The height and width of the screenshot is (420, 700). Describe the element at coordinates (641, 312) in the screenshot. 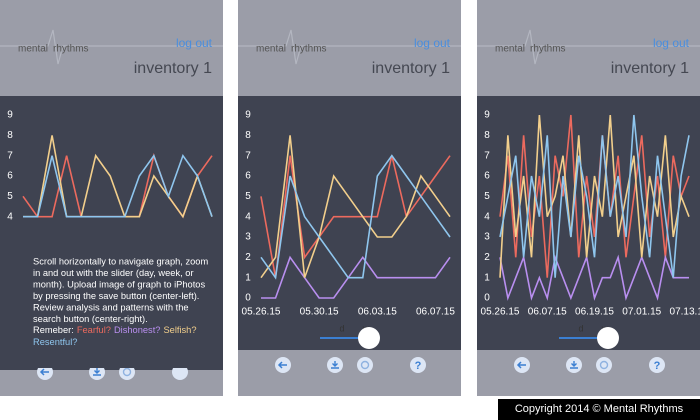

I see `x-tick-label: 07.01.15` at that location.